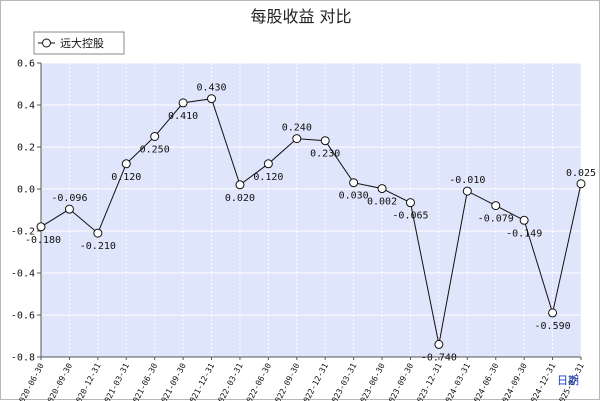 The height and width of the screenshot is (401, 600). I want to click on legend-box, so click(79, 43).